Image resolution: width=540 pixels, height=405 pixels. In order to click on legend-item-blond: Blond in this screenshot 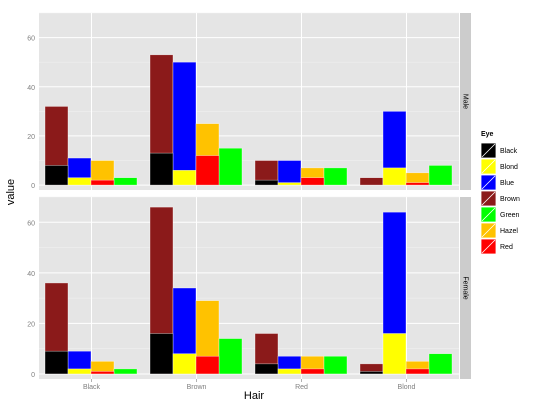, I will do `click(499, 166)`.